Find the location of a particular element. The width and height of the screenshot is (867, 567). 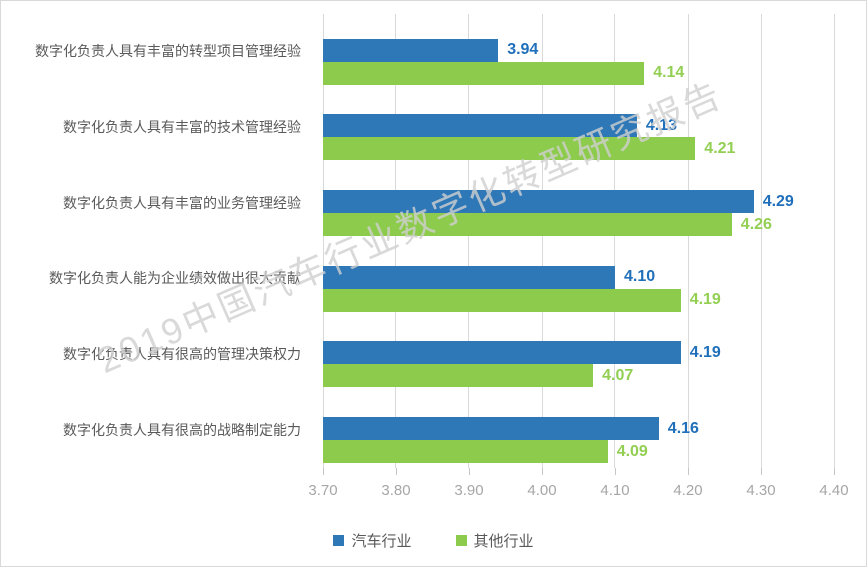

x-tick-label: 3.90 is located at coordinates (469, 490).